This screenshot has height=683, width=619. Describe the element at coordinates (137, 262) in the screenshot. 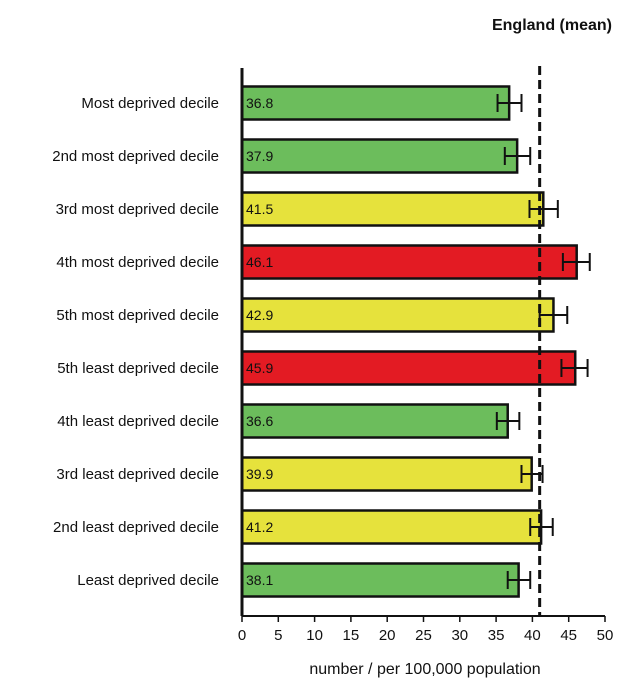

I see `category-label: 4th most deprived decile` at that location.